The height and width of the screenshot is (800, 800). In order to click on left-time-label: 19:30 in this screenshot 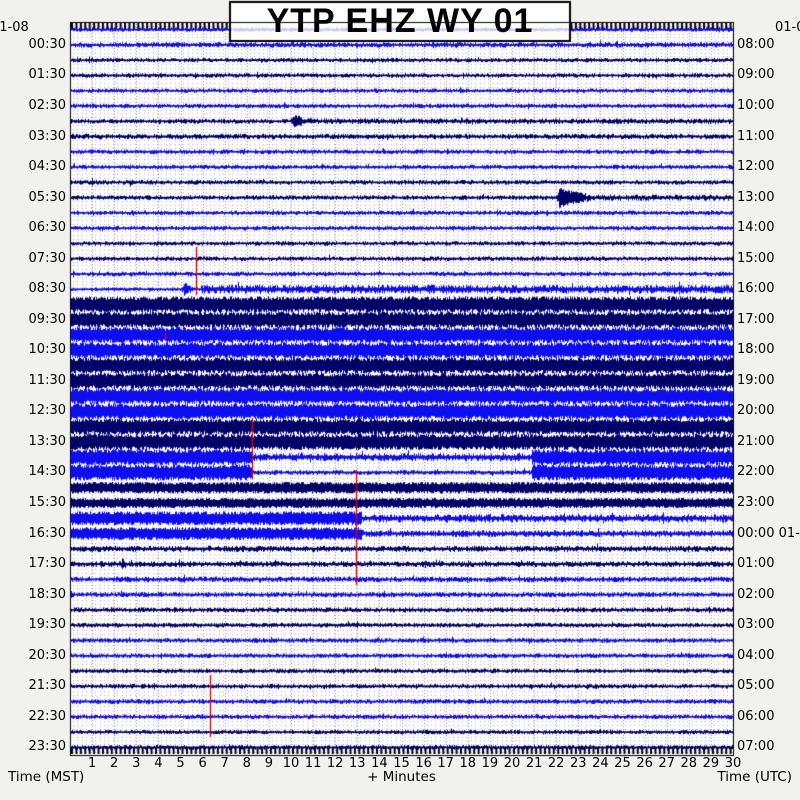, I will do `click(47, 625)`.